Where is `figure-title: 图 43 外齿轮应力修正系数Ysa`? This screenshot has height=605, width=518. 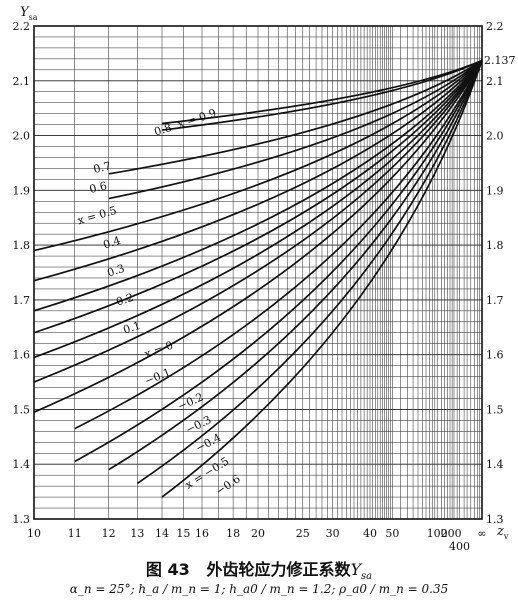 figure-title: 图 43 外齿轮应力修正系数Ysa is located at coordinates (259, 569).